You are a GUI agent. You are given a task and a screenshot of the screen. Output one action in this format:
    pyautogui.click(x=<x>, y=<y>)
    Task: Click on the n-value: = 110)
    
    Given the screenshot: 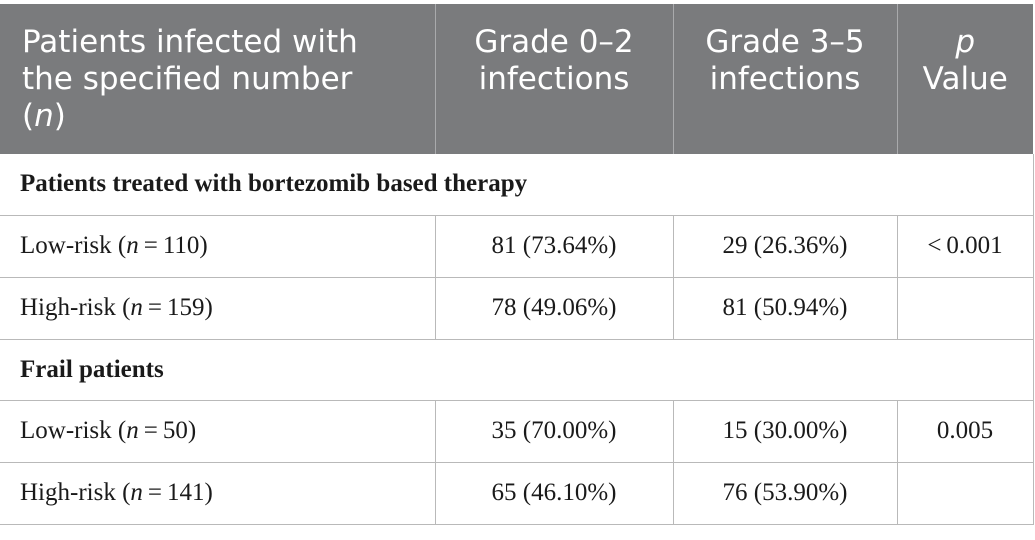 What is the action you would take?
    pyautogui.click(x=173, y=245)
    